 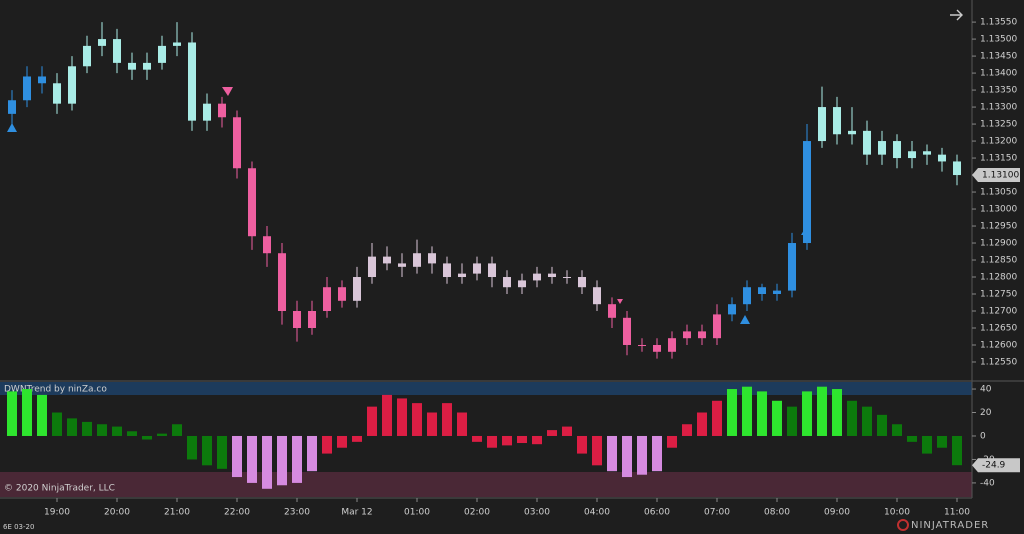 What do you see at coordinates (998, 193) in the screenshot?
I see `y-tick-label: 1.13050` at bounding box center [998, 193].